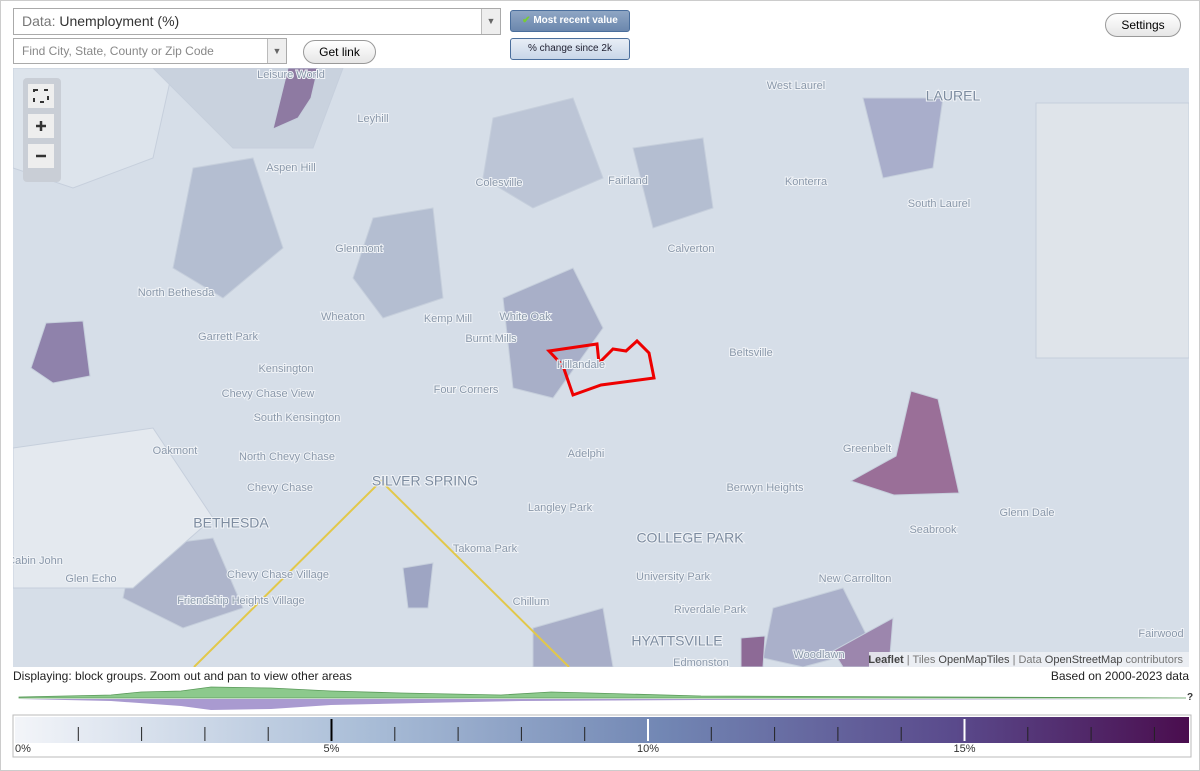  What do you see at coordinates (359, 249) in the screenshot?
I see `place-label: Glenmont` at bounding box center [359, 249].